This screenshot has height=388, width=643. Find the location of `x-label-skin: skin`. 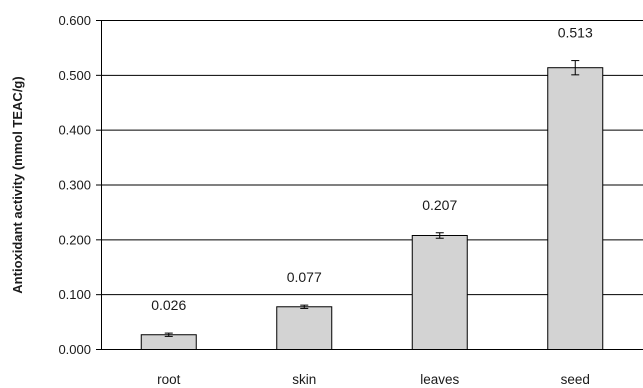

x-label-skin: skin is located at coordinates (304, 379).